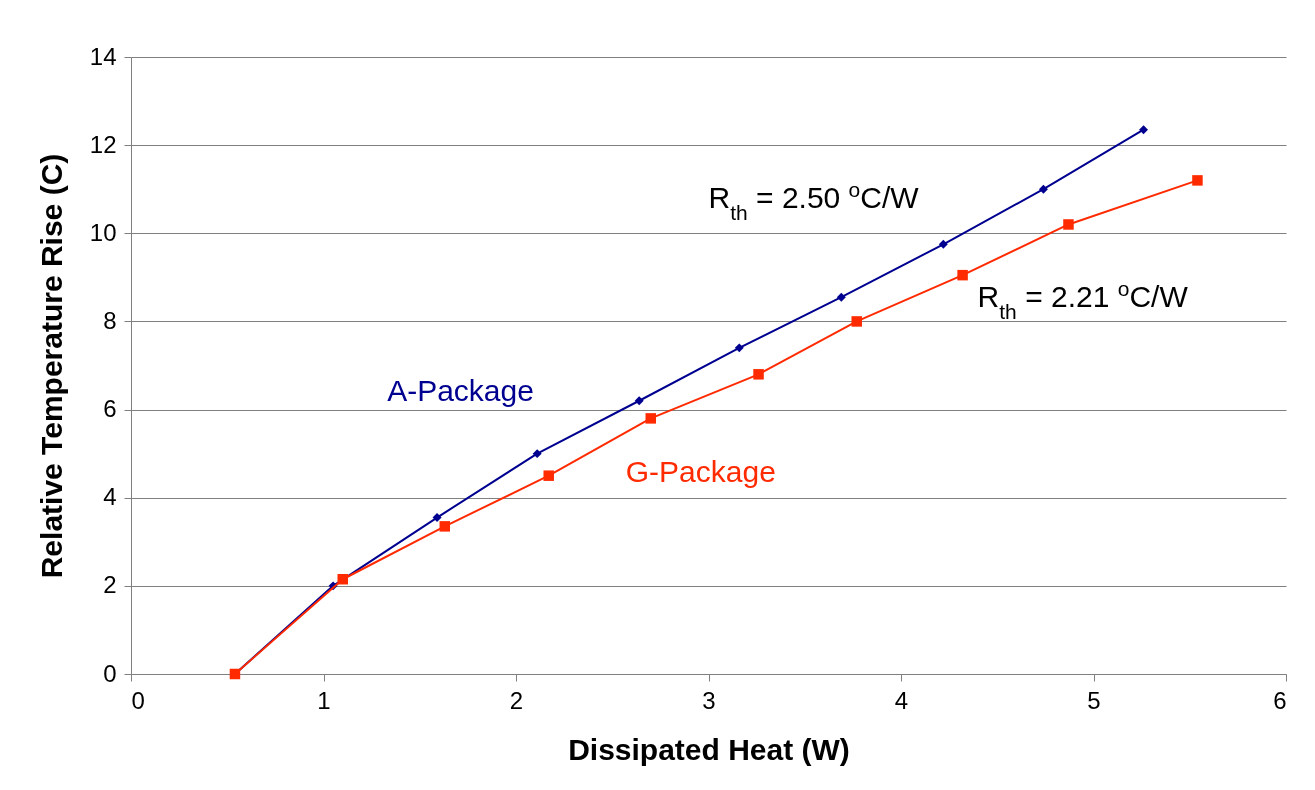 This screenshot has width=1315, height=790. Describe the element at coordinates (709, 700) in the screenshot. I see `x-tick-label: 3` at that location.